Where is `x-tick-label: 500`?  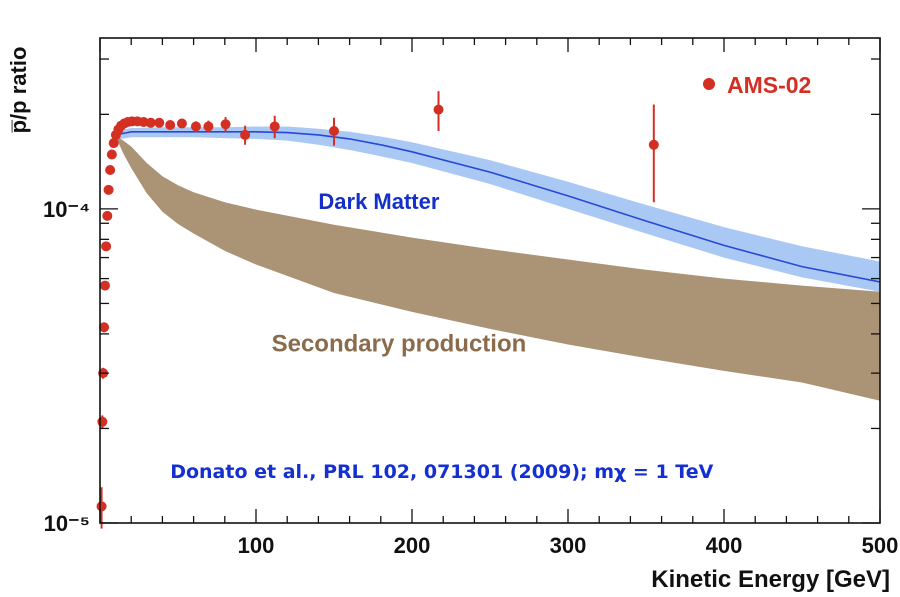
x-tick-label: 500 is located at coordinates (880, 545).